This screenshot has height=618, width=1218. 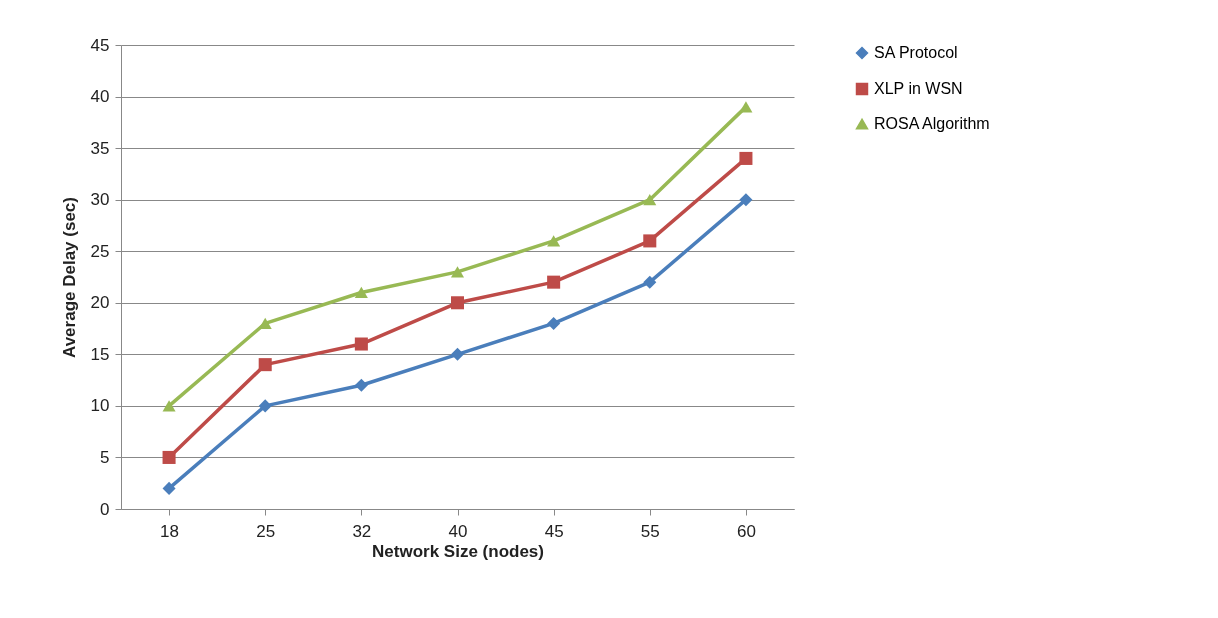 I want to click on legend-label: ROSA Algorithm, so click(x=932, y=123).